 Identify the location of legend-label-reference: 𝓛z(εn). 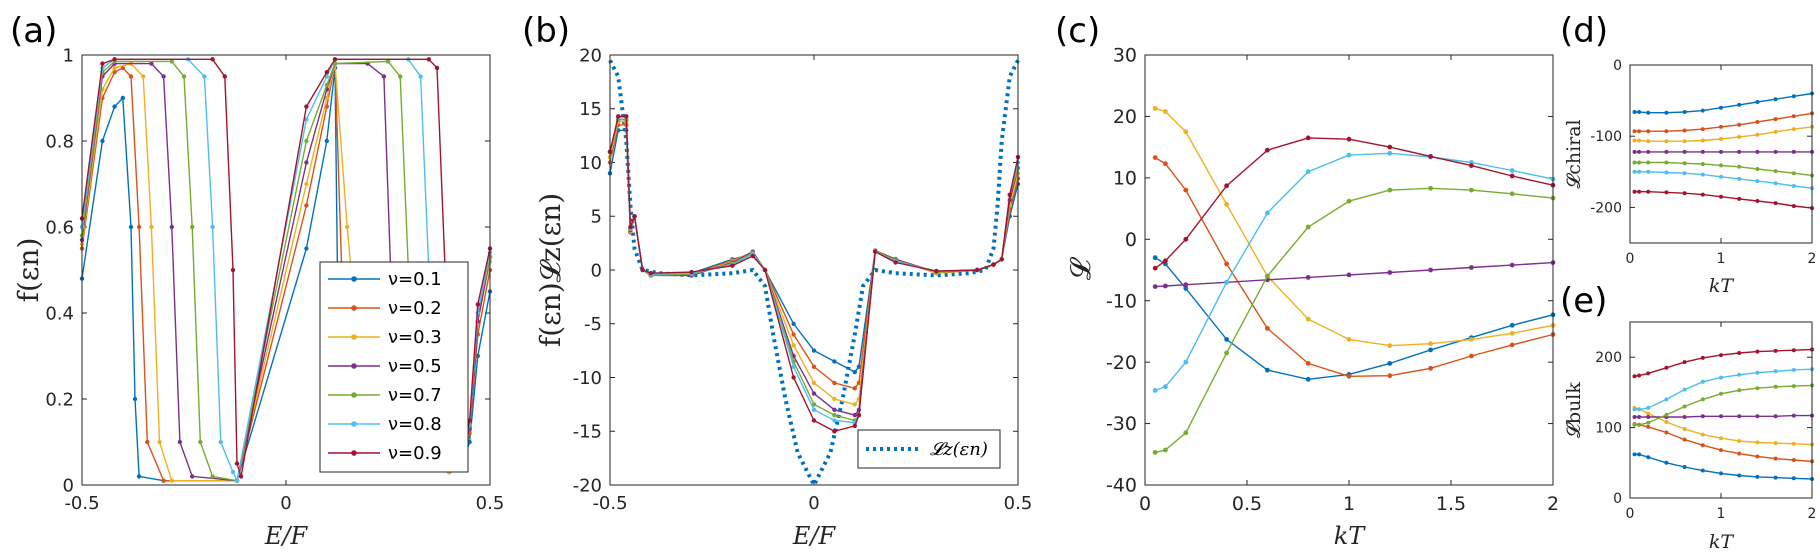
(959, 449).